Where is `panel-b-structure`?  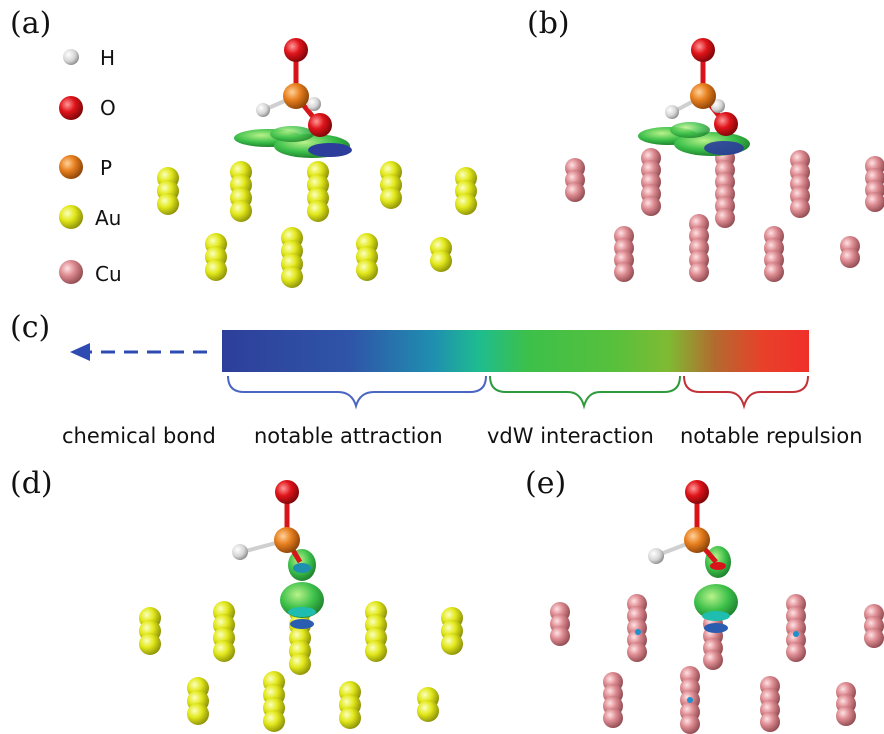
panel-b-structure is located at coordinates (724, 160).